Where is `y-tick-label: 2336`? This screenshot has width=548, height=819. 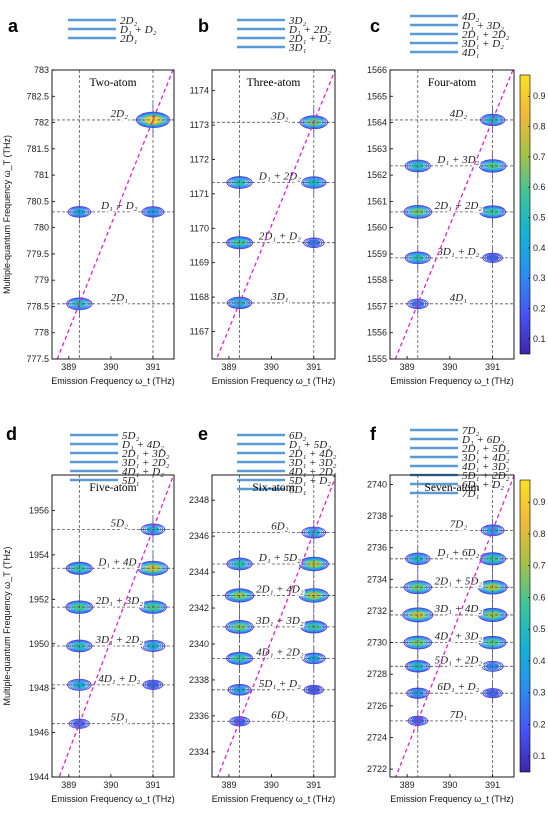
y-tick-label: 2336 is located at coordinates (199, 716).